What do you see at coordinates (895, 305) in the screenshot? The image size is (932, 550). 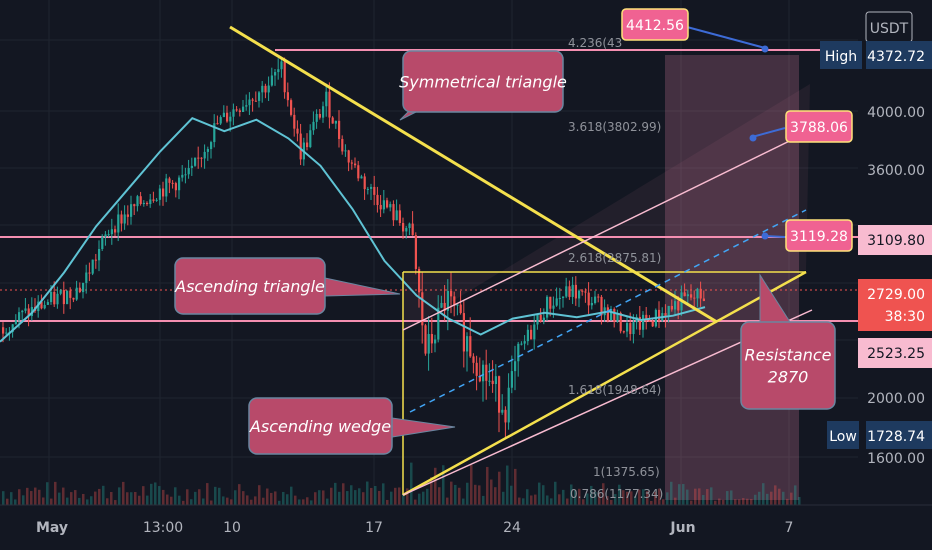 I see `last-price-tag` at bounding box center [895, 305].